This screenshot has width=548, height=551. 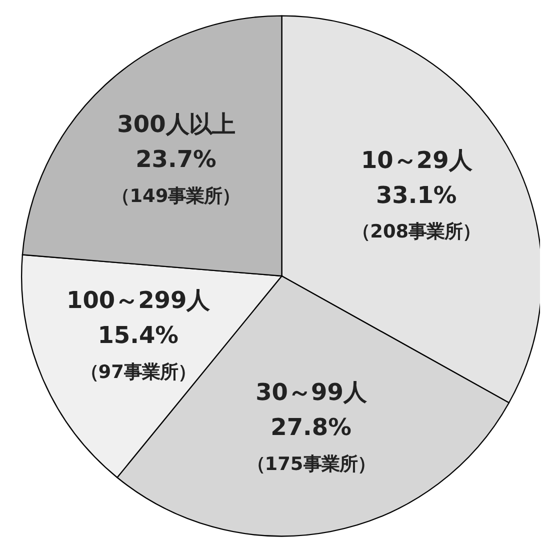 I want to click on slice-label: 30～99人, so click(x=312, y=392).